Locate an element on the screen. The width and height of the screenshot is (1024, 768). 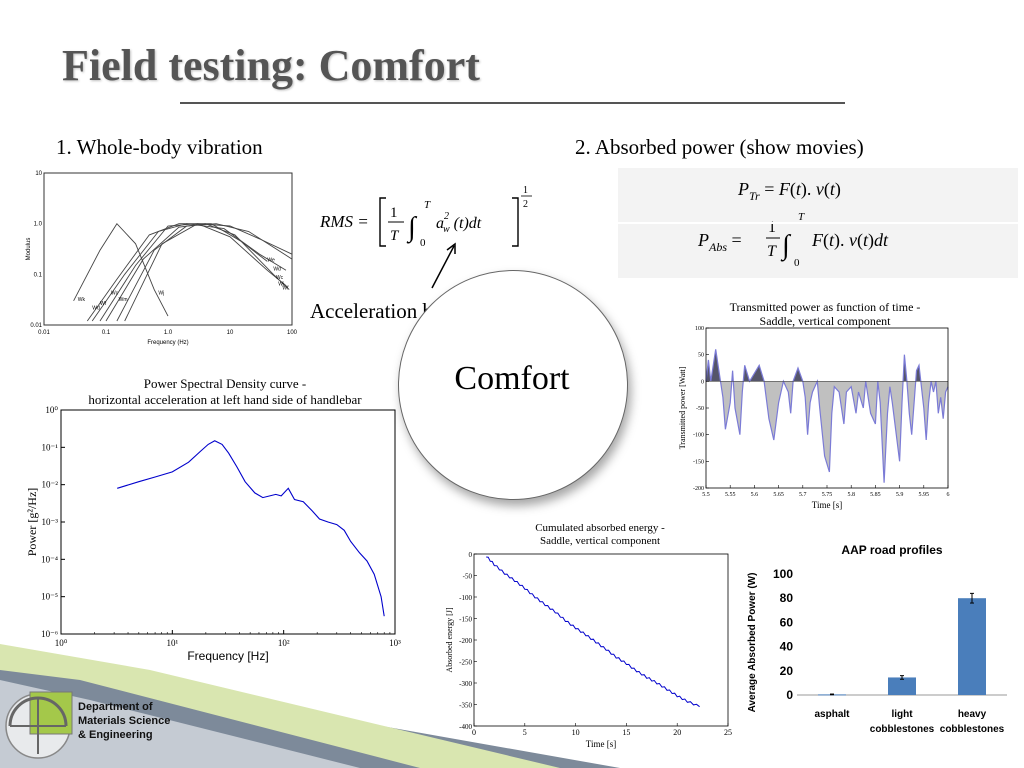
left-bracket is located at coordinates (382, 222).